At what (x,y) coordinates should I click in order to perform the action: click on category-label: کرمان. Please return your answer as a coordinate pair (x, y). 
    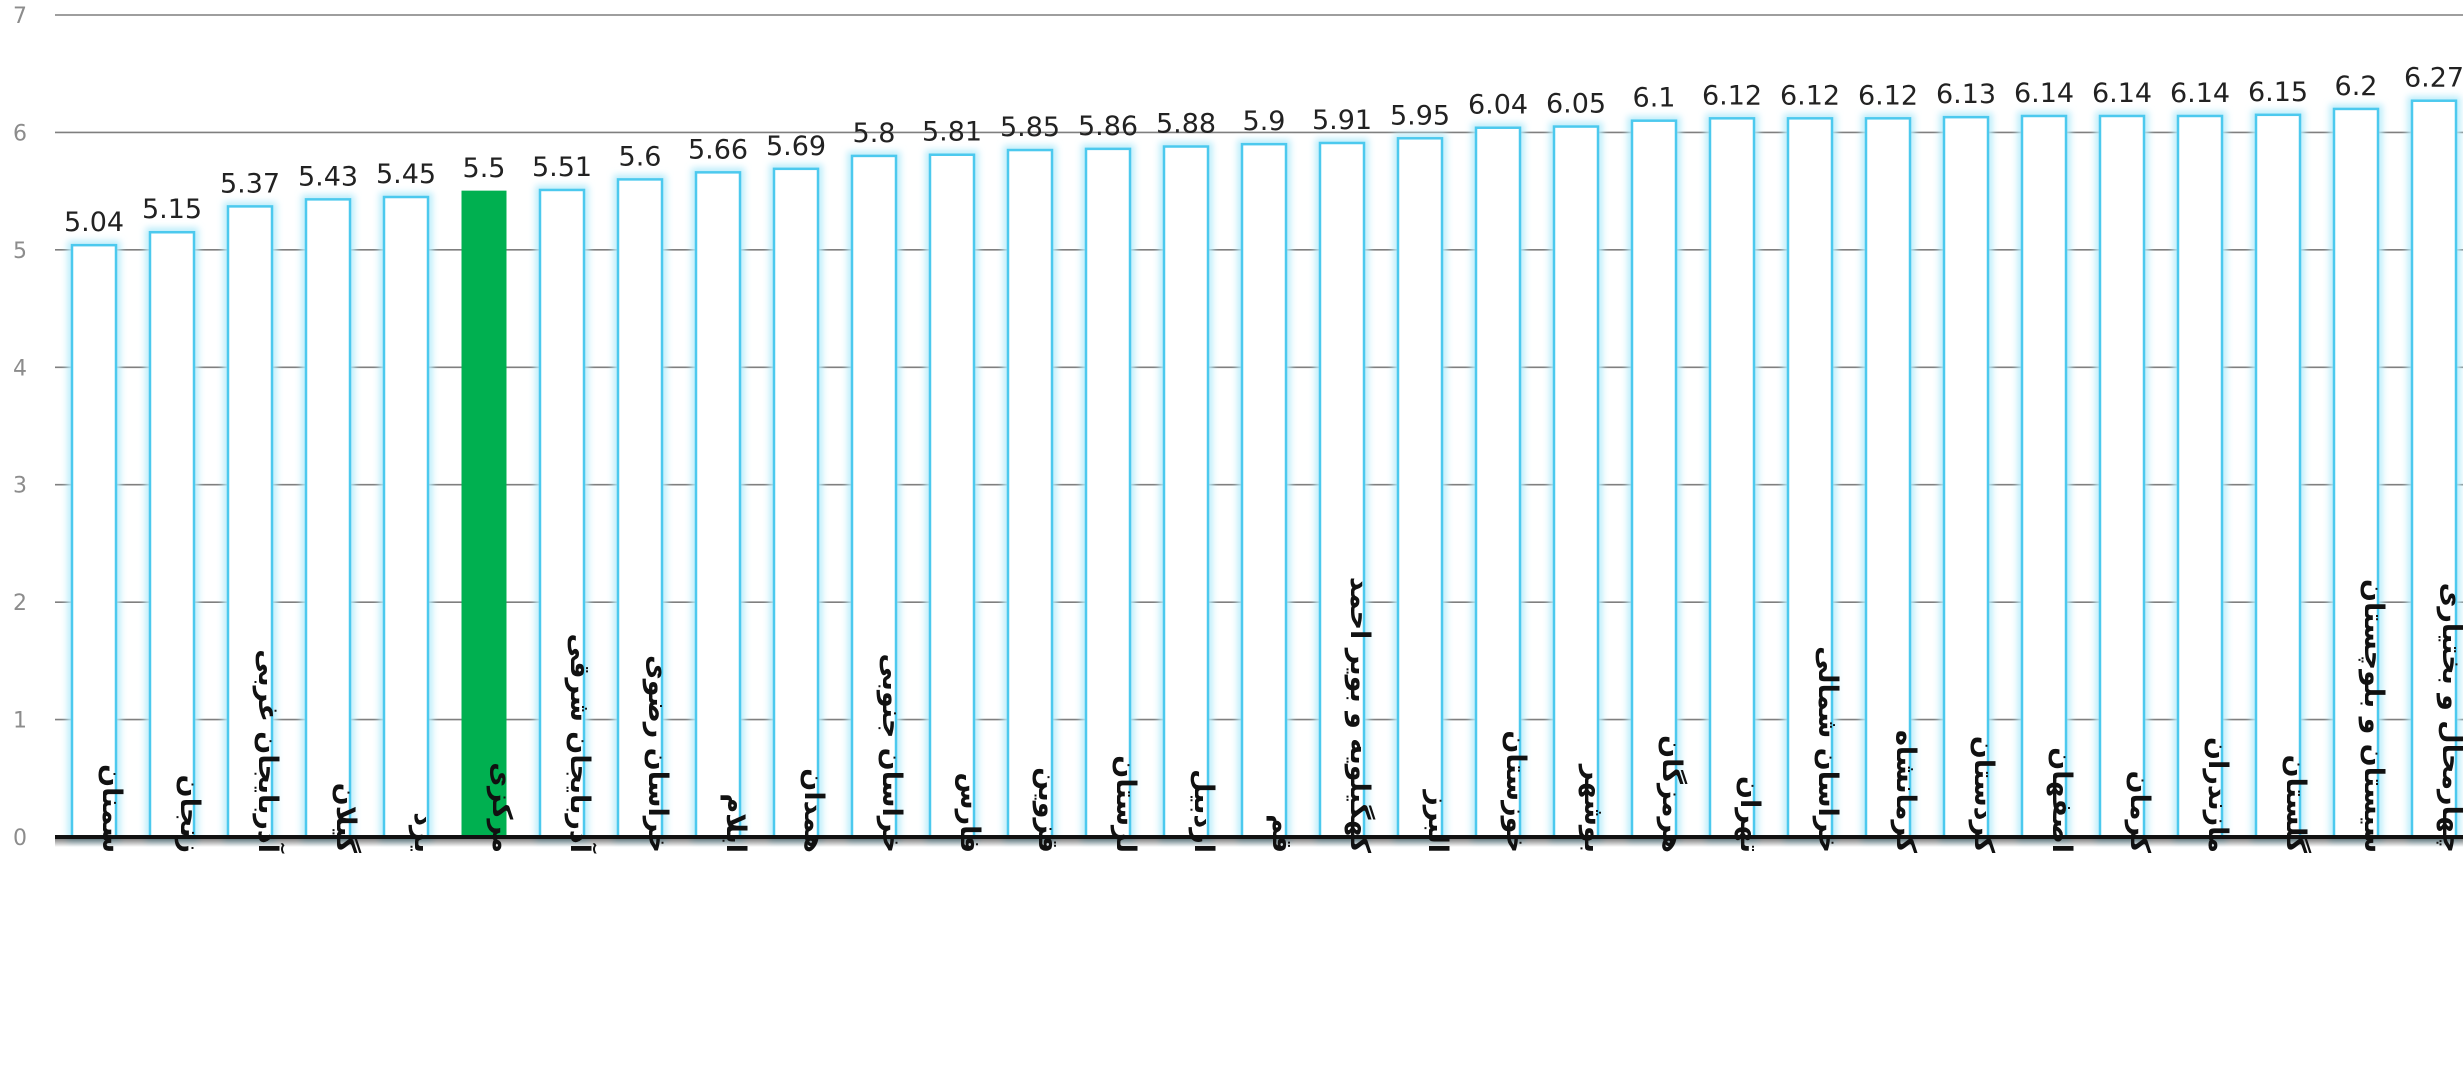
    Looking at the image, I should click on (2139, 812).